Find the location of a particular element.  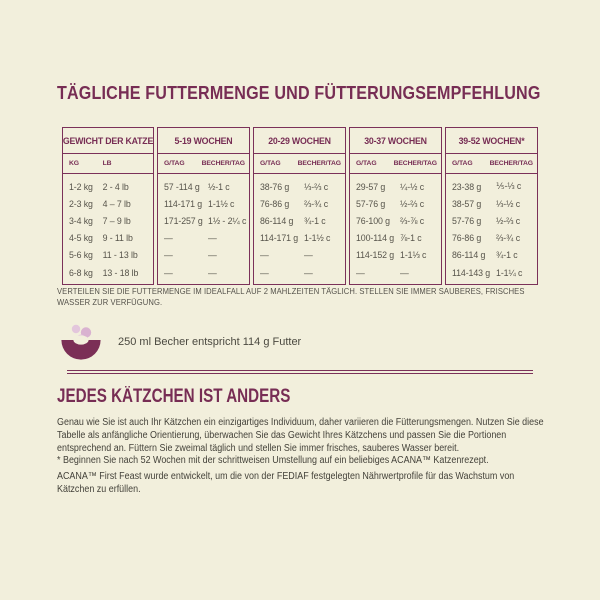

cell-grams: 76-86 g is located at coordinates (467, 238).